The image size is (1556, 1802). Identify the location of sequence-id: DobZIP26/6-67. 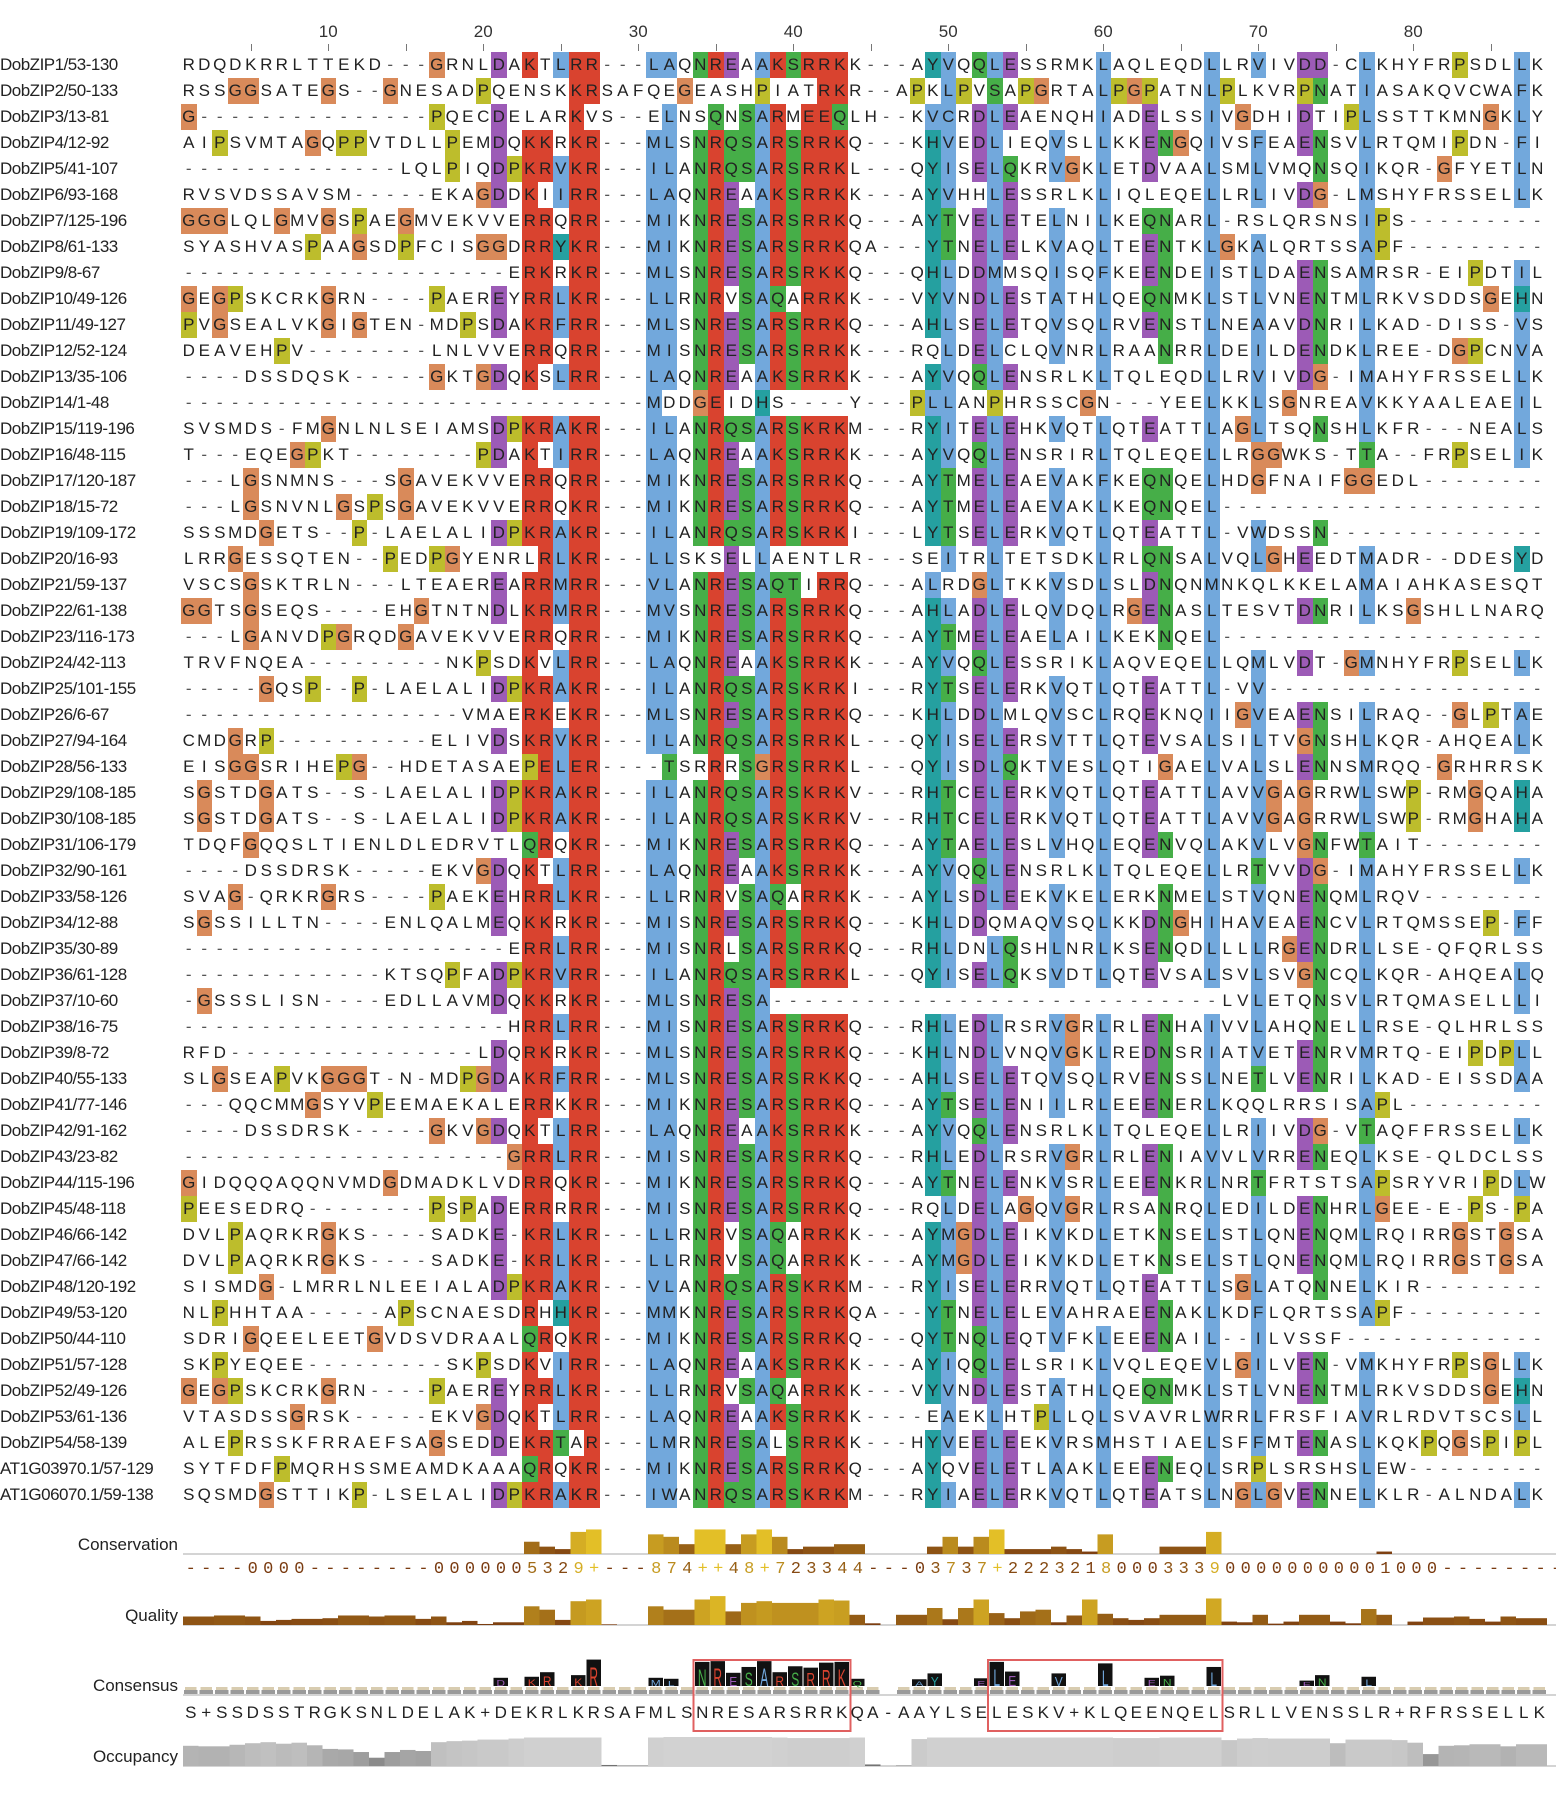
(54, 714).